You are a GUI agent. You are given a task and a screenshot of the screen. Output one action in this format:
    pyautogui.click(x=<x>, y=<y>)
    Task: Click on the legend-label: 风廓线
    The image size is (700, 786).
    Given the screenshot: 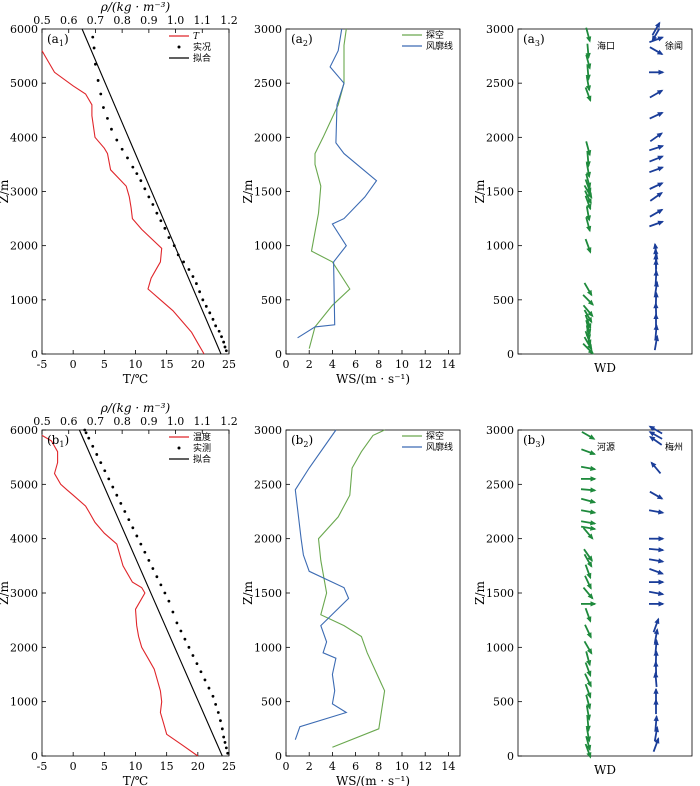 What is the action you would take?
    pyautogui.click(x=439, y=46)
    